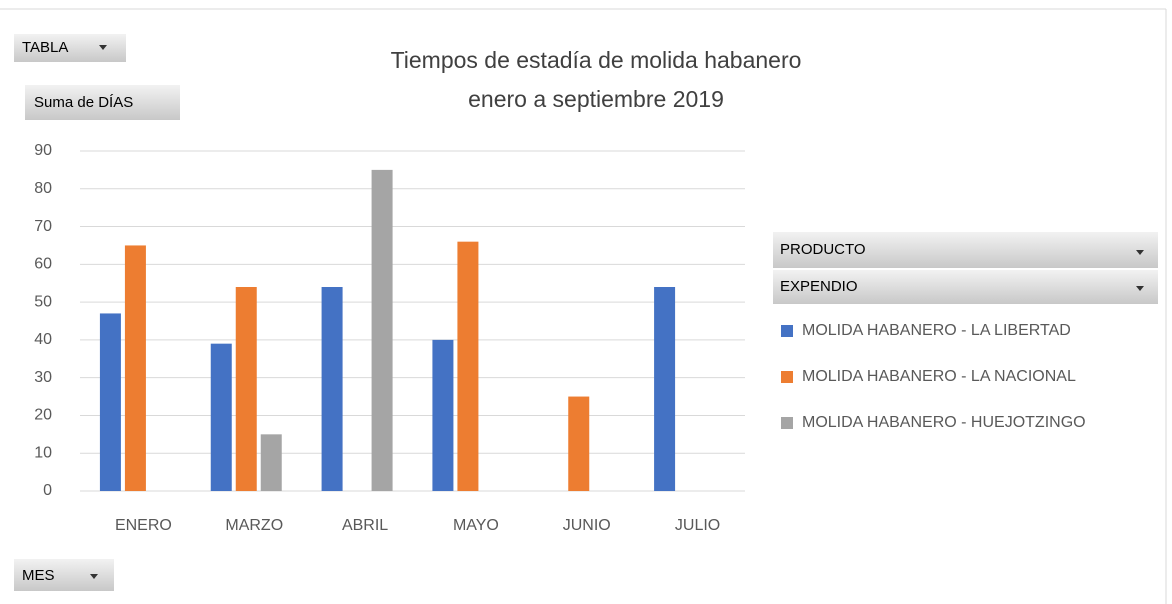  I want to click on x-tick-label: MARZO, so click(254, 525).